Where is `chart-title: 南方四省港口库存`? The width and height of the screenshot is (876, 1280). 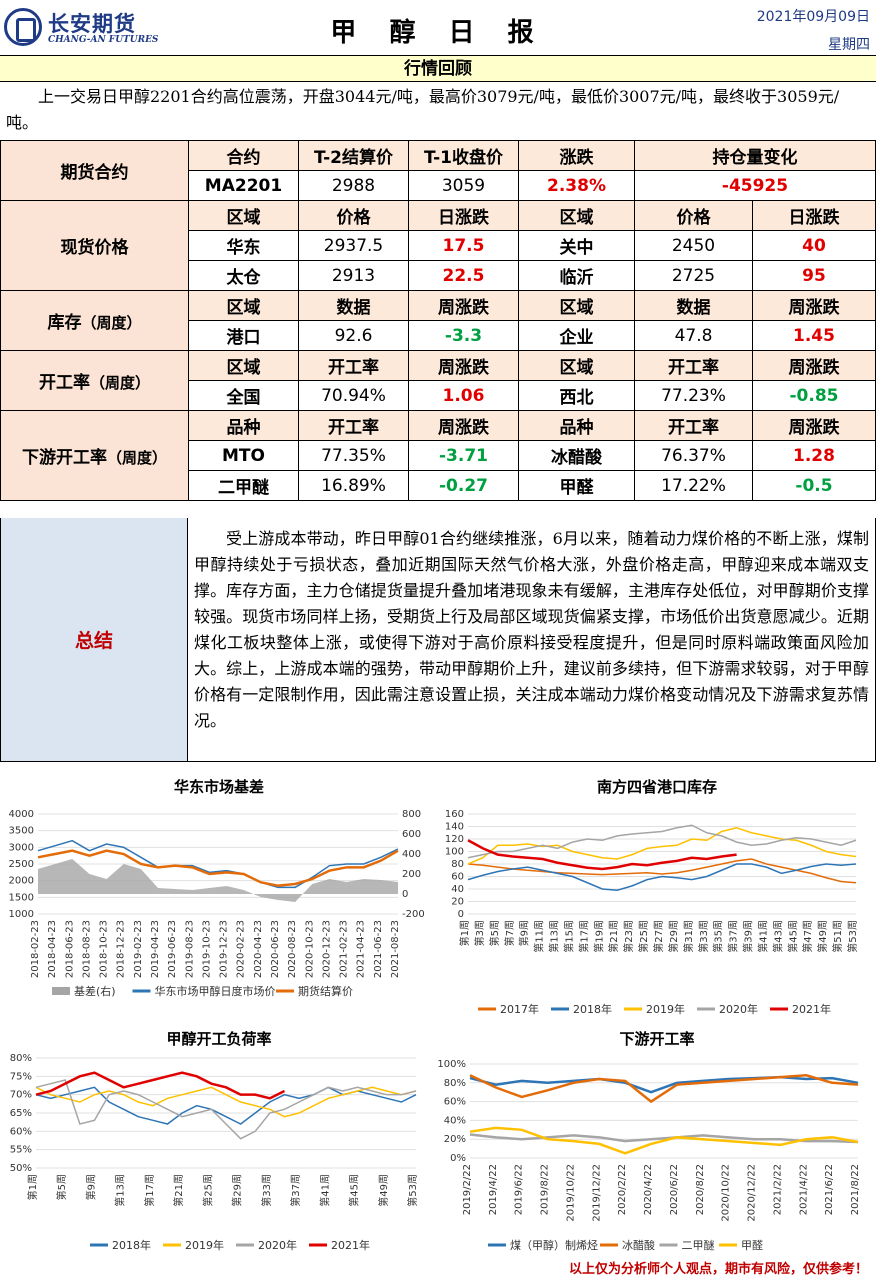 chart-title: 南方四省港口库存 is located at coordinates (656, 787).